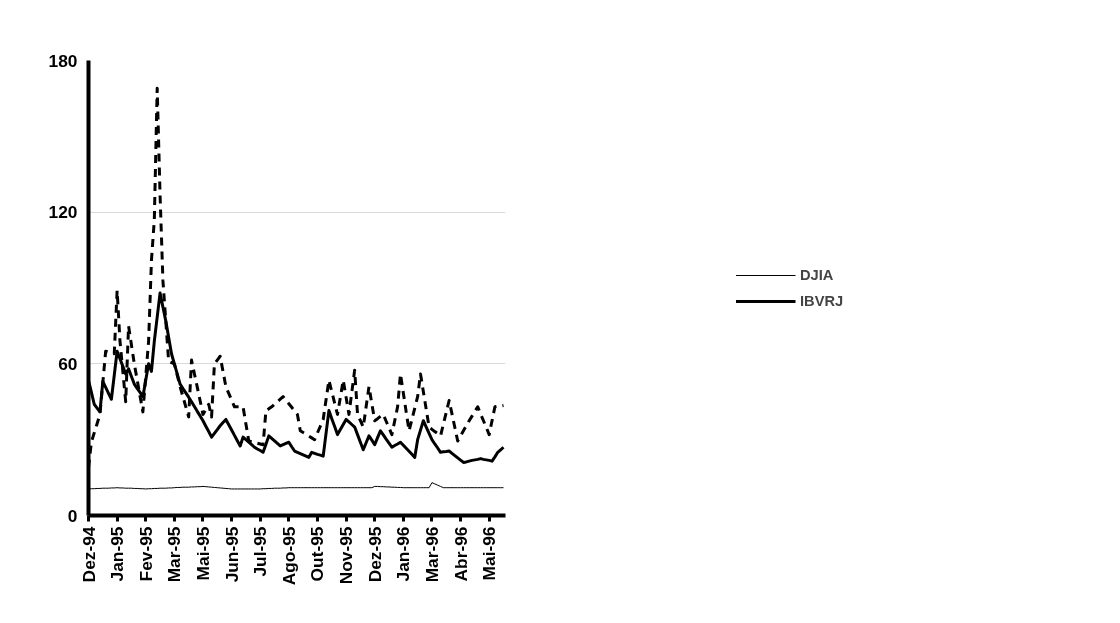 The image size is (1120, 623). What do you see at coordinates (88, 554) in the screenshot?
I see `x-tick-label: Dez-94` at bounding box center [88, 554].